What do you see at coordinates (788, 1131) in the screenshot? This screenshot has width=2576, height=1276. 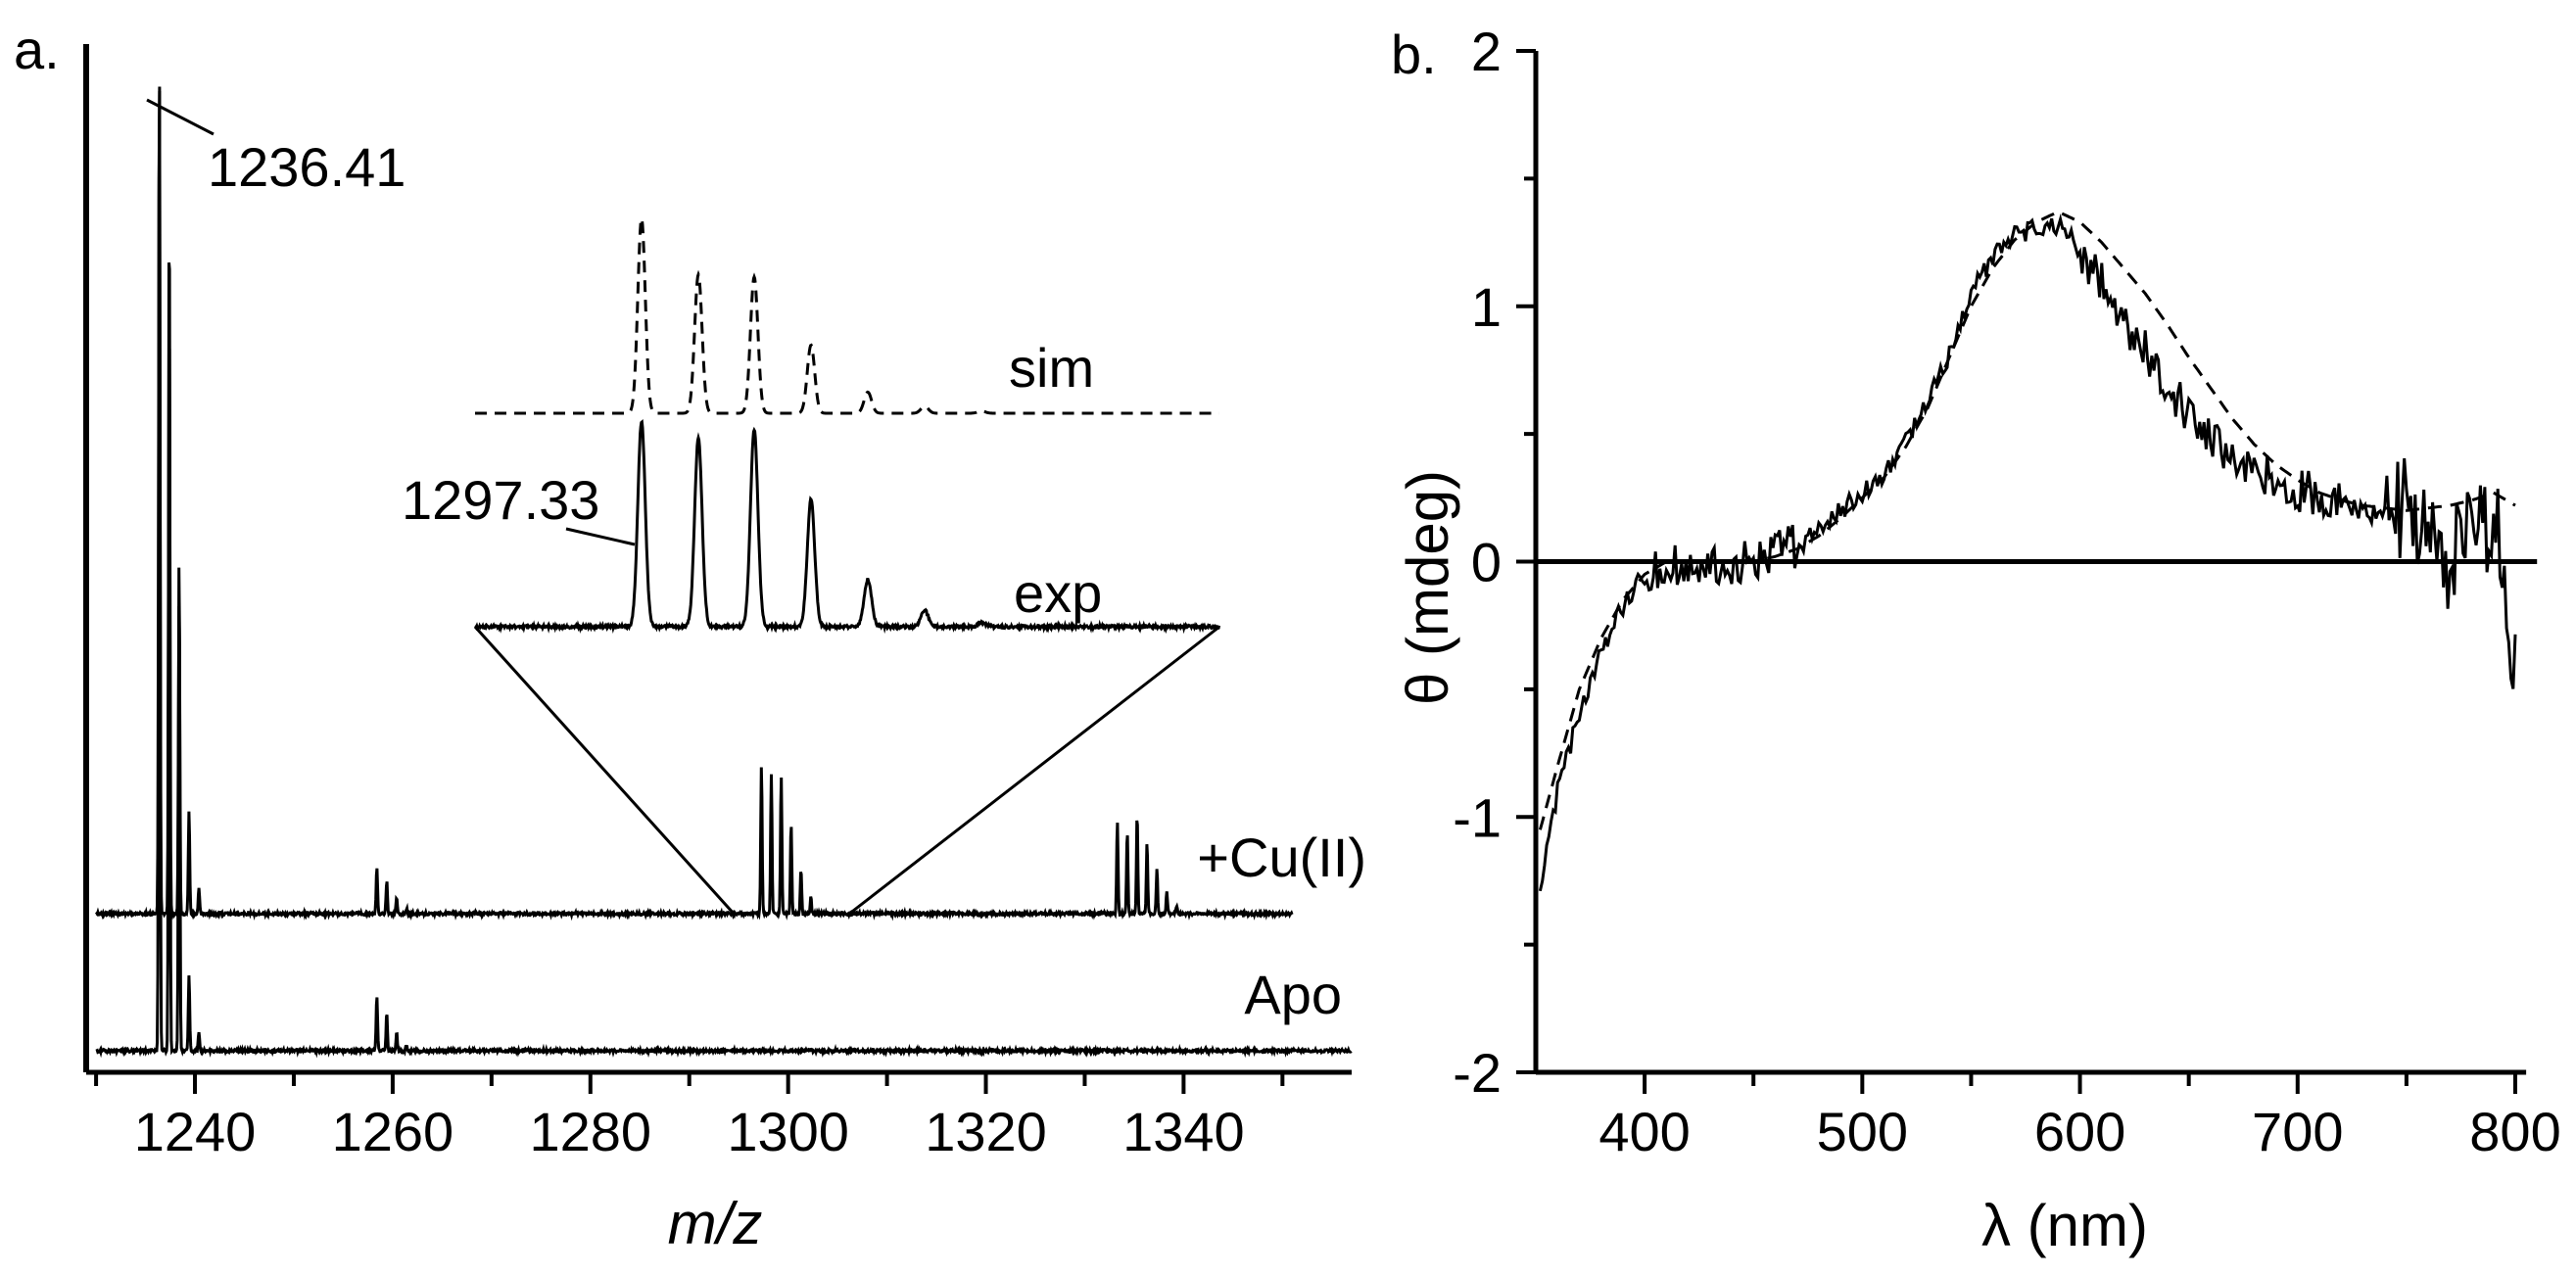 I see `panel-a-x-tick-label: 1300` at bounding box center [788, 1131].